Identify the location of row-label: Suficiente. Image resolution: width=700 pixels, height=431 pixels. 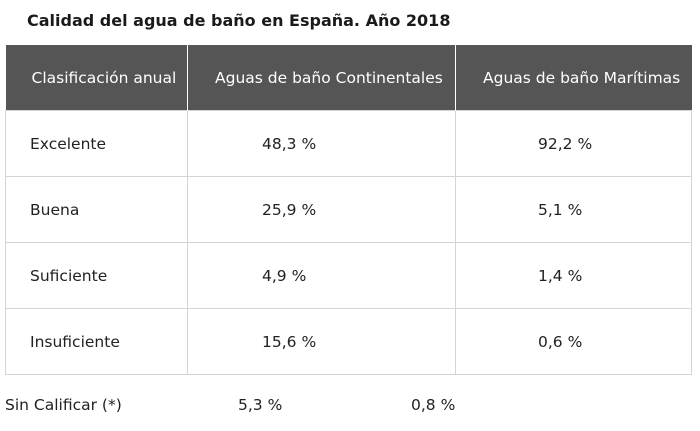
(96, 275).